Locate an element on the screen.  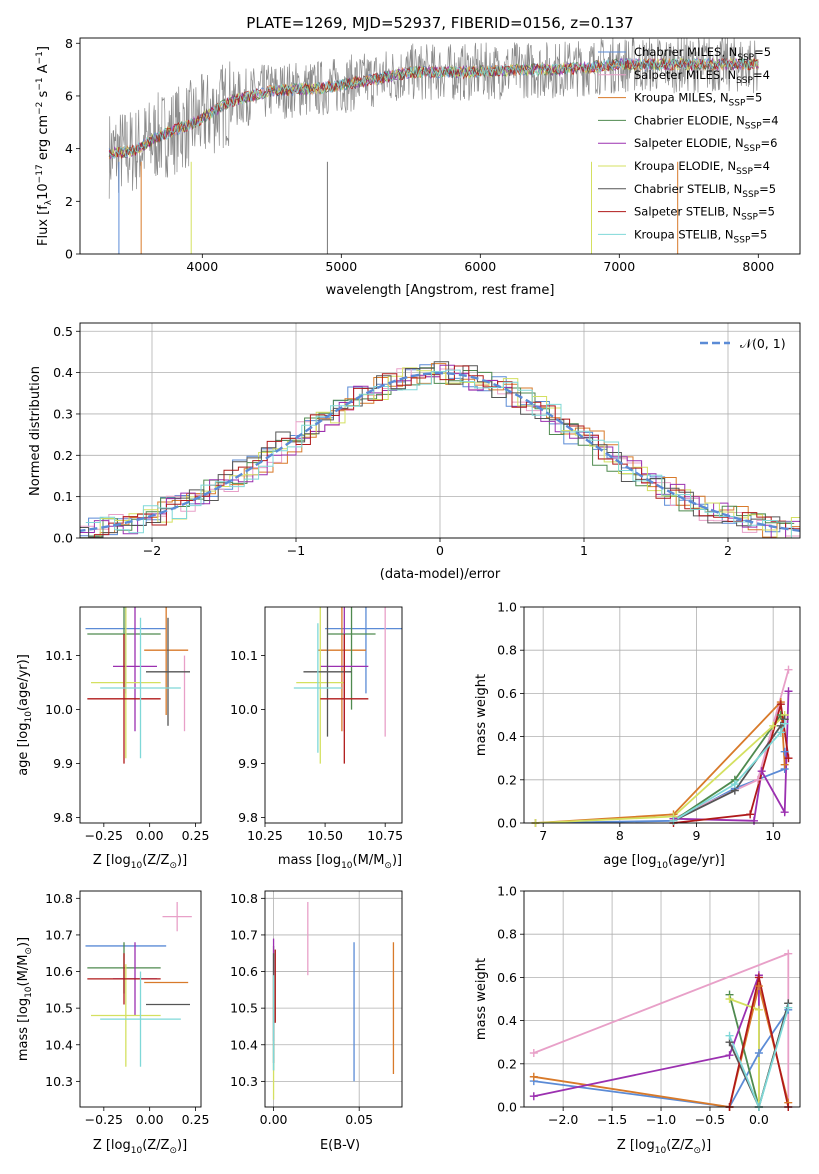
x-tick-label: 6000 is located at coordinates (480, 266).